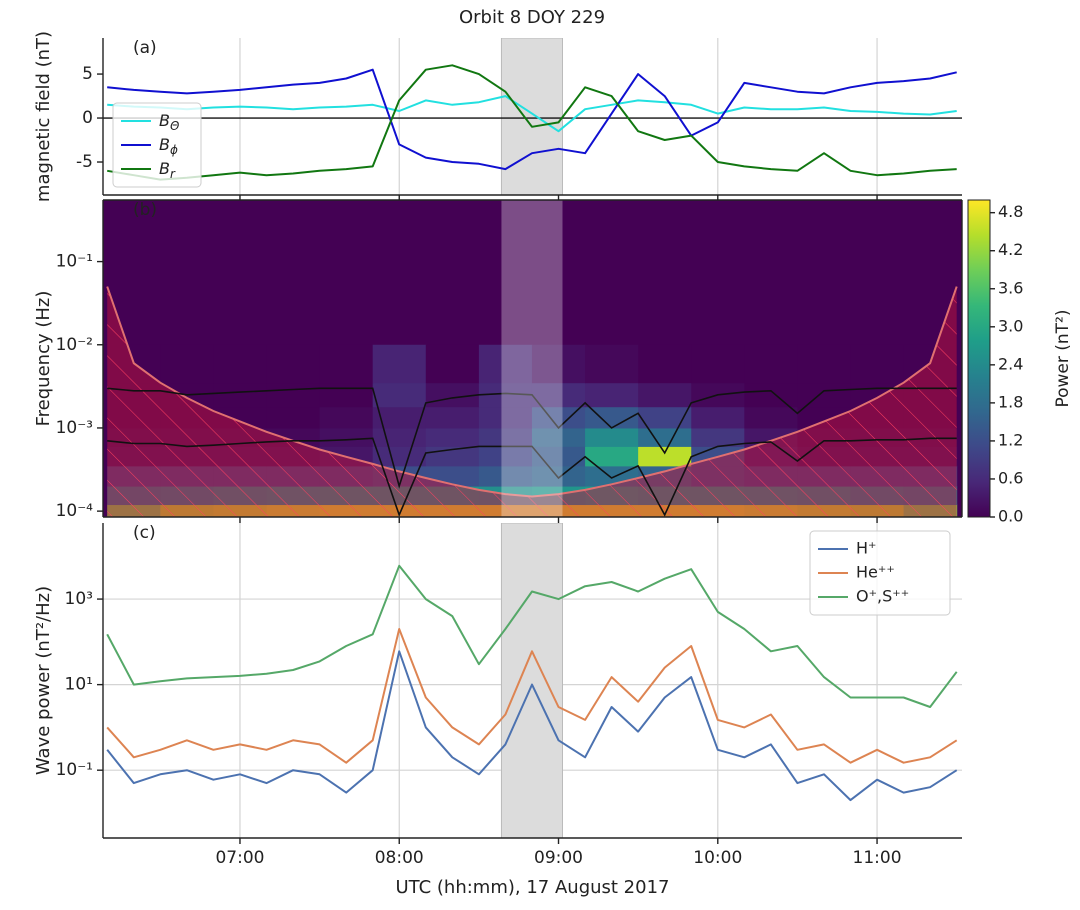  Describe the element at coordinates (533, 887) in the screenshot. I see `x-axis-label: UTC (hh:mm), 17 August 2017` at that location.